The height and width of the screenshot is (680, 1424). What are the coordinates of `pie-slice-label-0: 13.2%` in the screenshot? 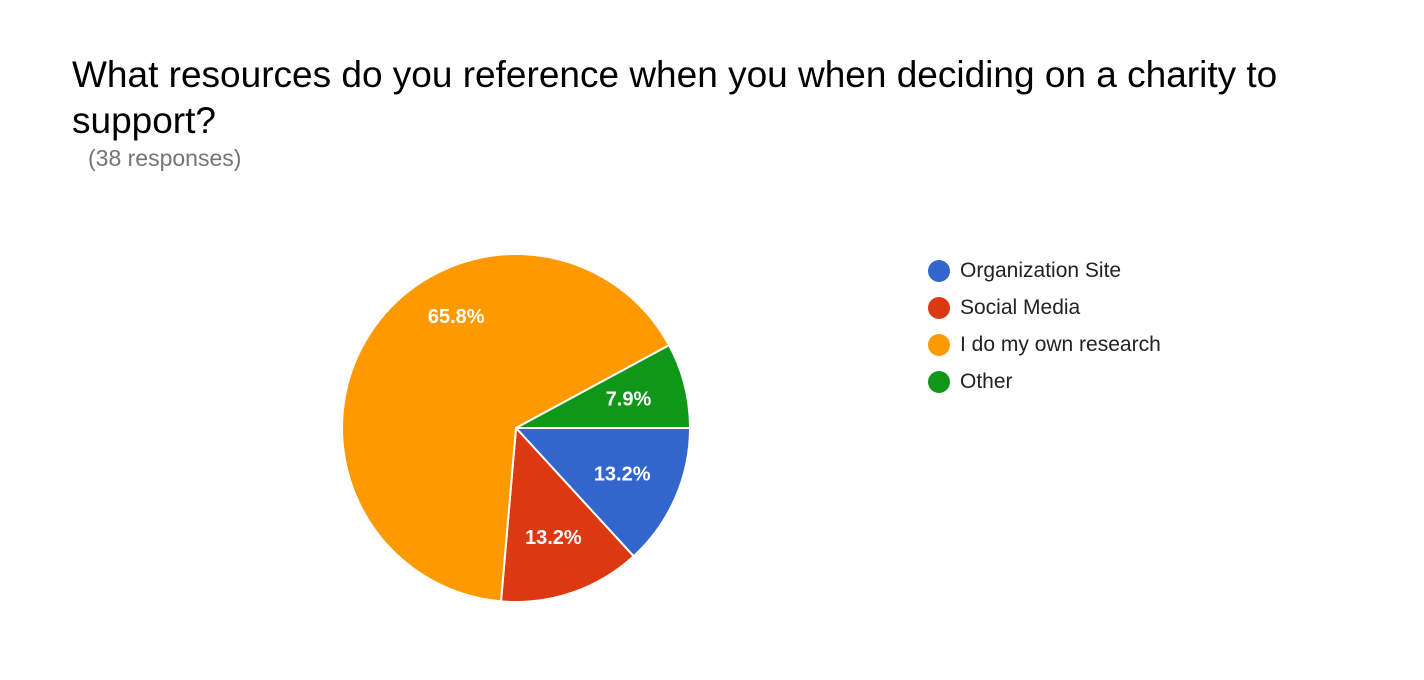 It's located at (622, 475).